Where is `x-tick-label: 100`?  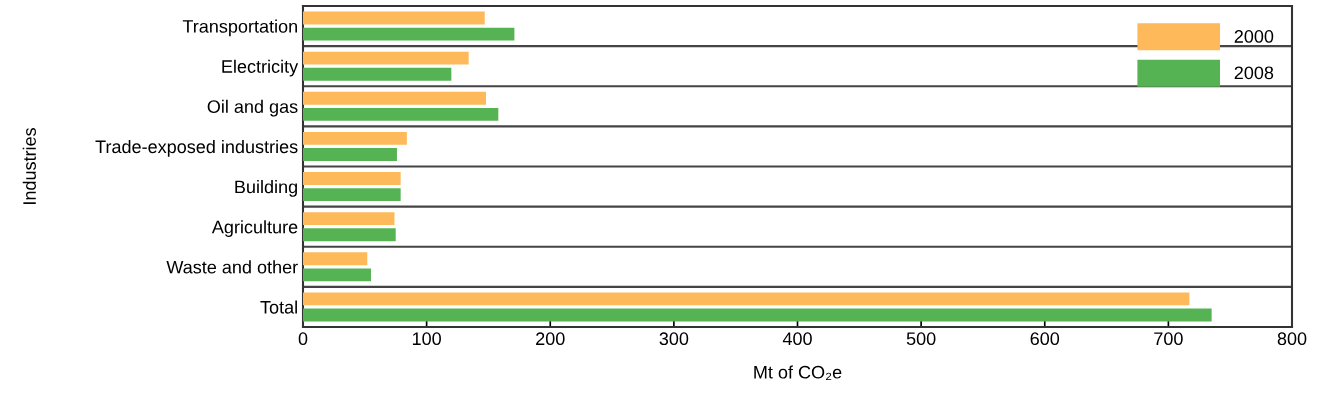 x-tick-label: 100 is located at coordinates (426, 339).